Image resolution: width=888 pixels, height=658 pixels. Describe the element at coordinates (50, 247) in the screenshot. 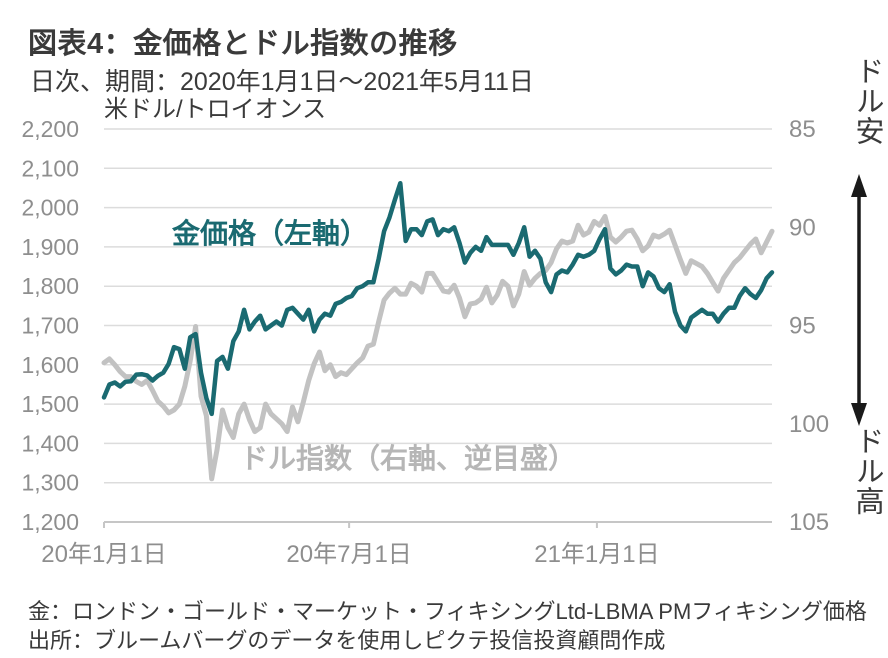

I see `y-axis-left-tick-label: 1,900` at that location.